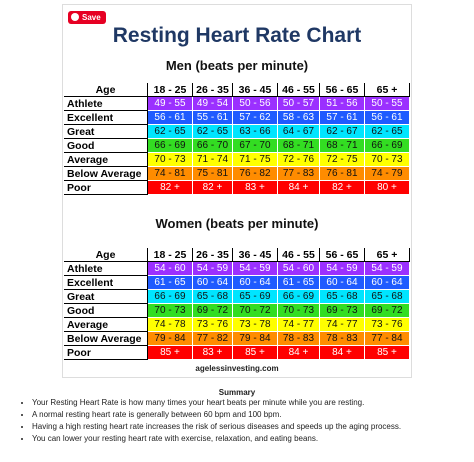  Describe the element at coordinates (342, 174) in the screenshot. I see `range-cell: 76 - 81` at that location.